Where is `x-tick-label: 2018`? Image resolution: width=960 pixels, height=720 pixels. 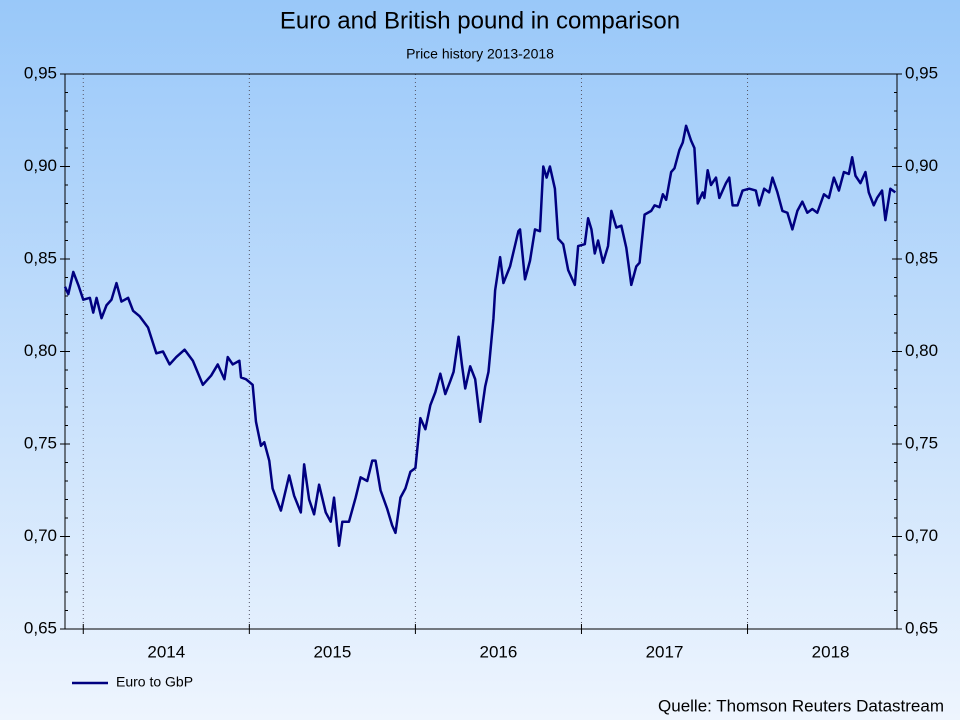
x-tick-label: 2018 is located at coordinates (831, 651).